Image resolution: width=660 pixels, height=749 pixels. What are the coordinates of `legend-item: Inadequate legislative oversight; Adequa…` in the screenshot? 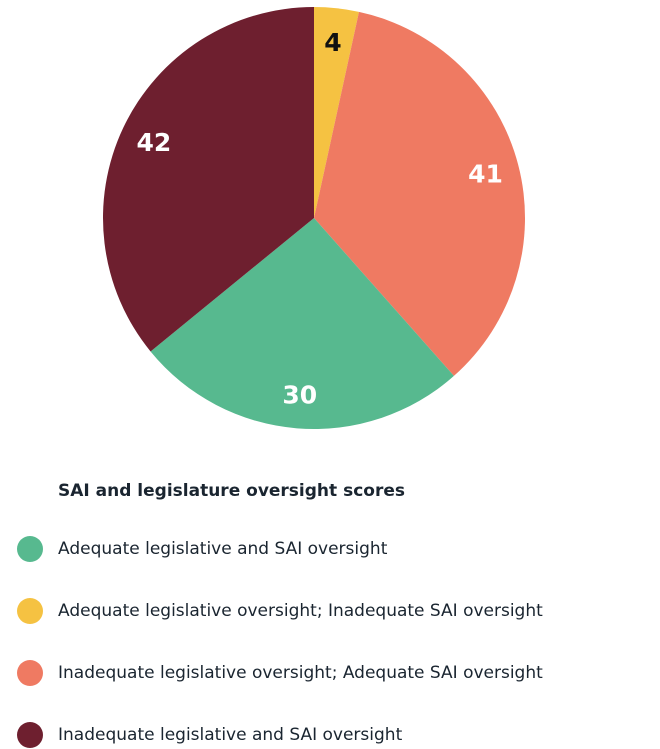 It's located at (300, 673).